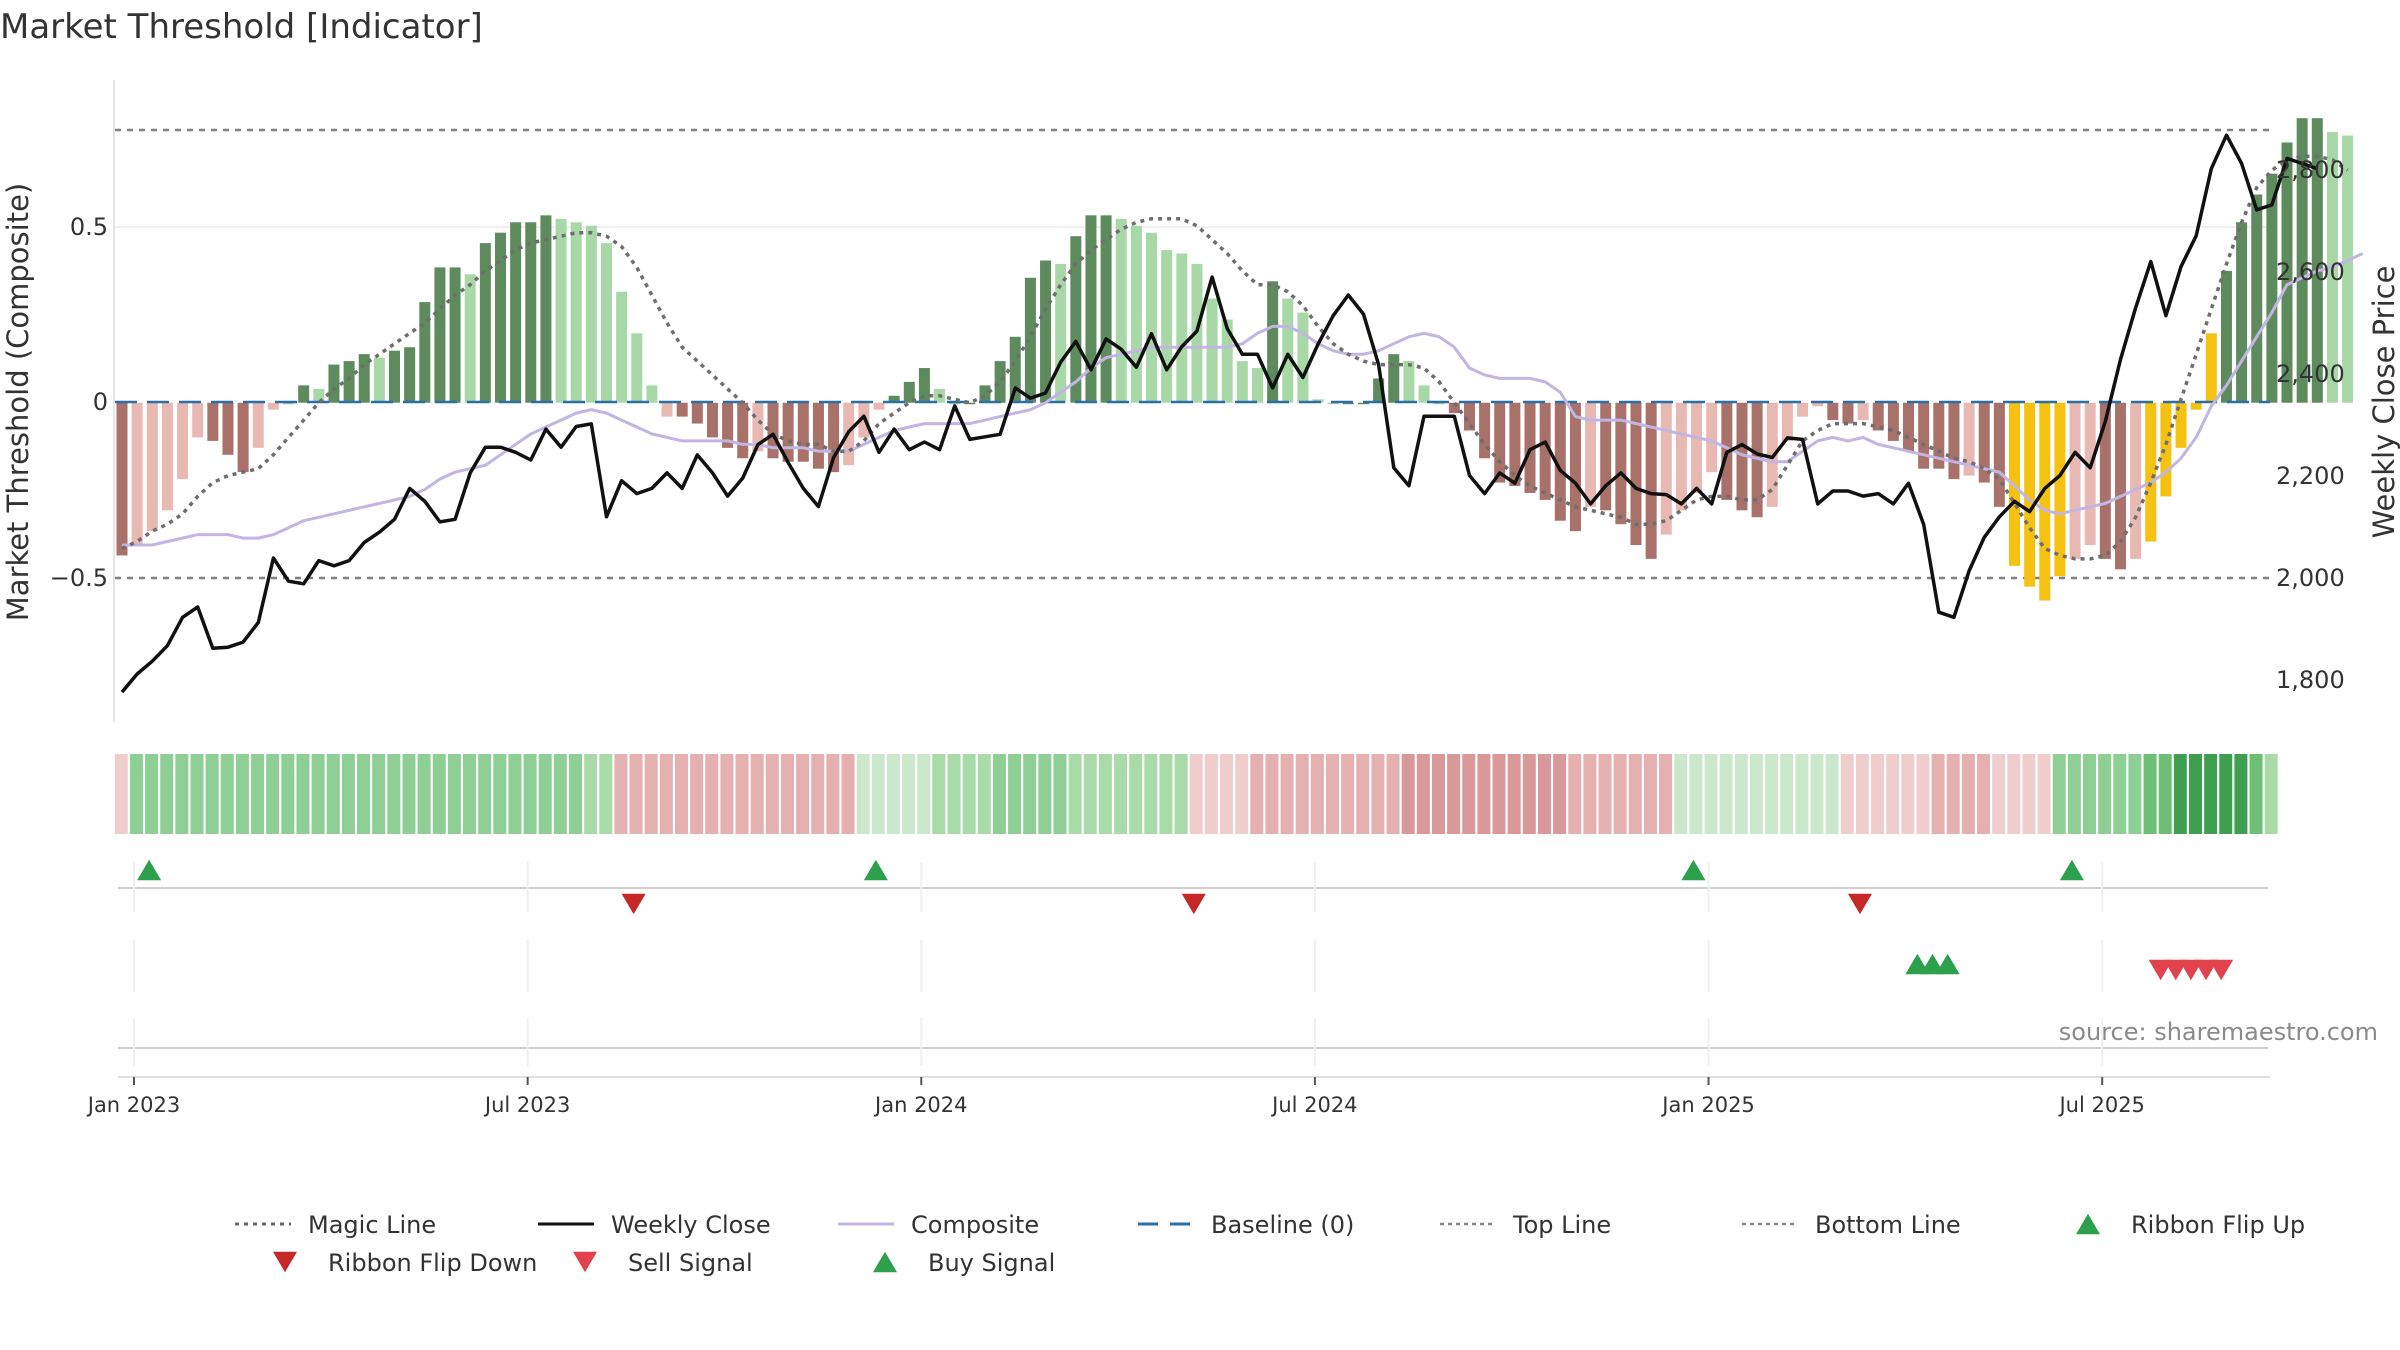 This screenshot has height=1350, width=2400. What do you see at coordinates (432, 1263) in the screenshot?
I see `legend-label: Ribbon Flip Down` at bounding box center [432, 1263].